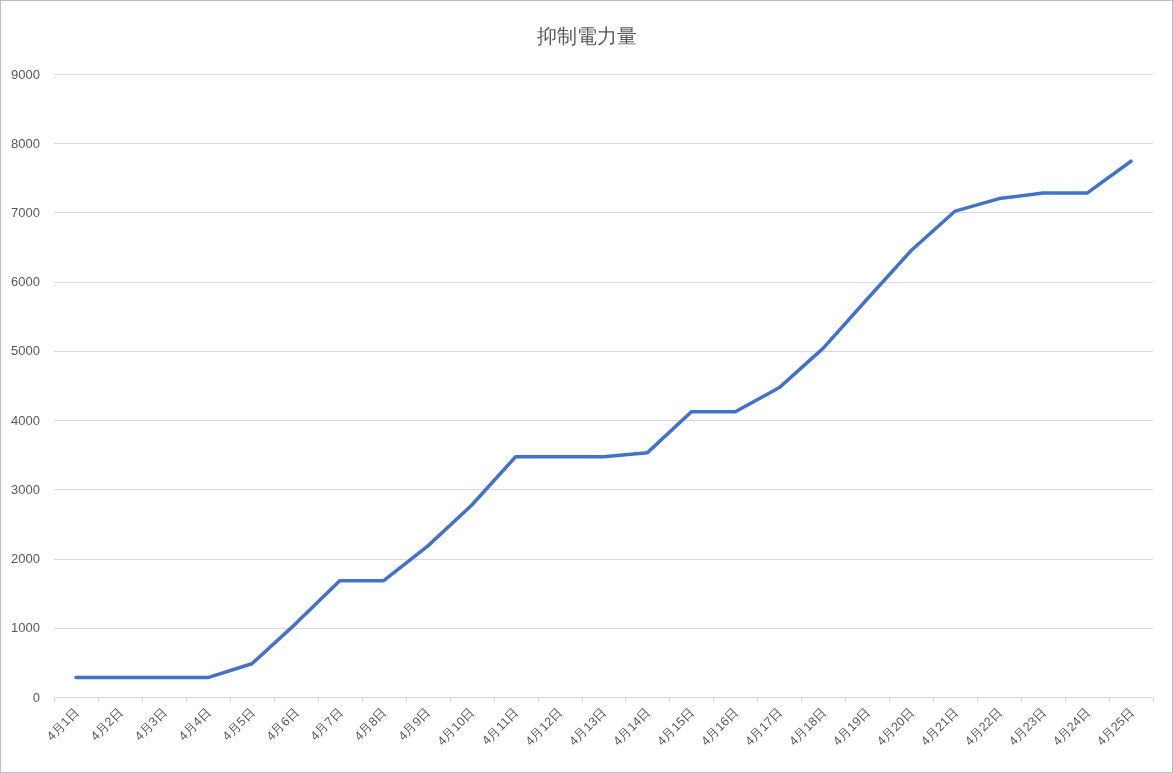 This screenshot has height=773, width=1173. Describe the element at coordinates (370, 724) in the screenshot. I see `x-tick-label: 4月8日` at that location.